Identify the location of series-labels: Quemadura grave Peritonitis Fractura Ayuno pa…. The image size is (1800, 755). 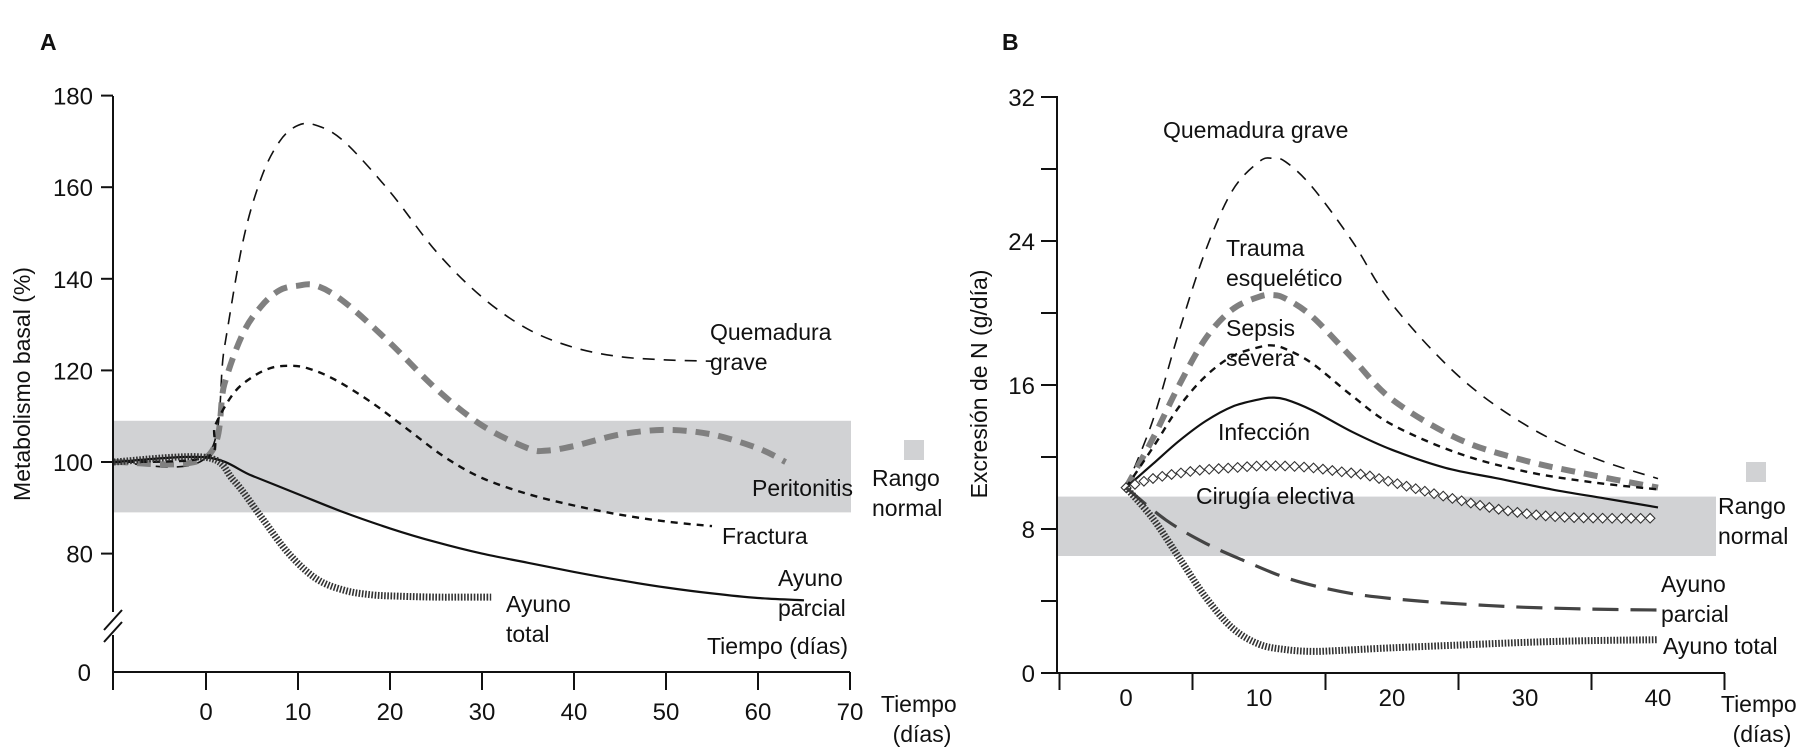
(679, 483).